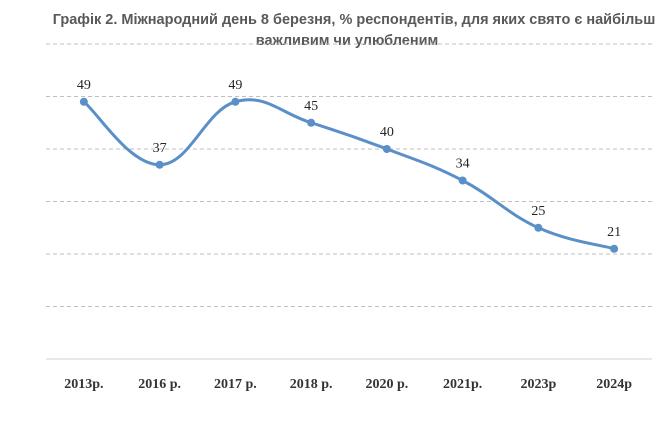  I want to click on x-tick-label: 2018 р., so click(311, 384).